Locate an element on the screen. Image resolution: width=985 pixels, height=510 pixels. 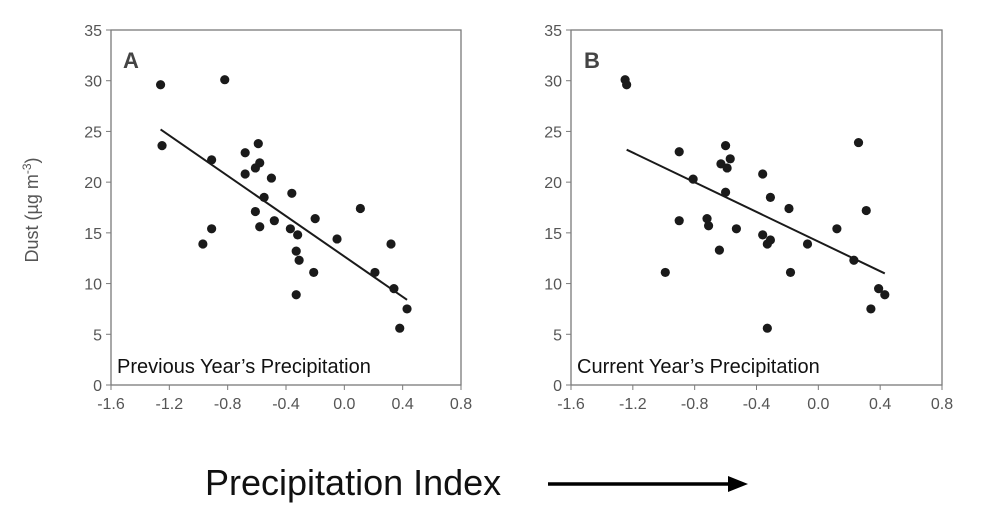
panel-a-trendline is located at coordinates (284, 214).